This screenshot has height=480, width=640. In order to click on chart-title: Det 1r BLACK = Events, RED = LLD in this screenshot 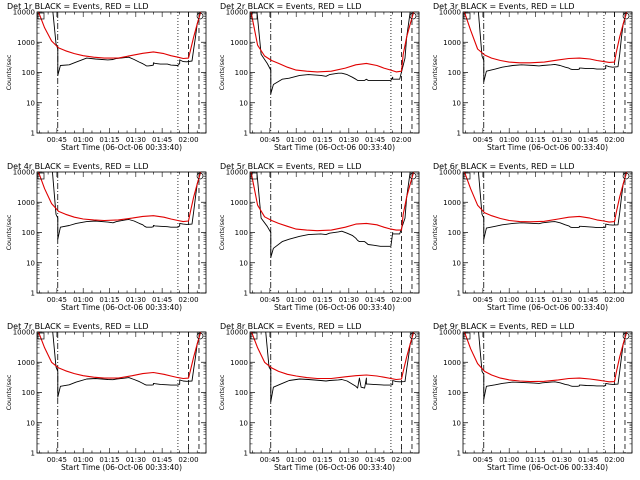, I will do `click(78, 6)`.